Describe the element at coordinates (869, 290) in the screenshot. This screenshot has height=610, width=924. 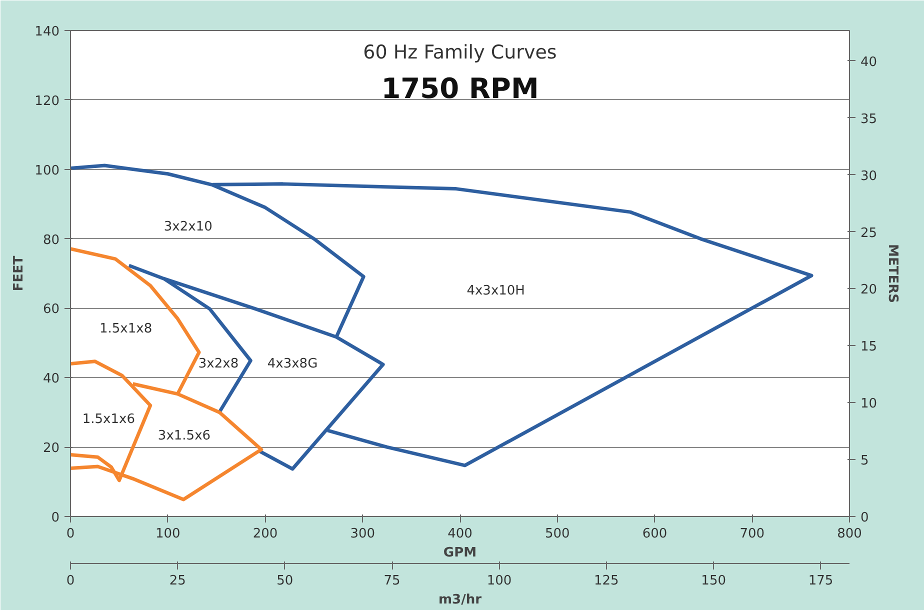
I see `y2-tick-label: 20` at that location.